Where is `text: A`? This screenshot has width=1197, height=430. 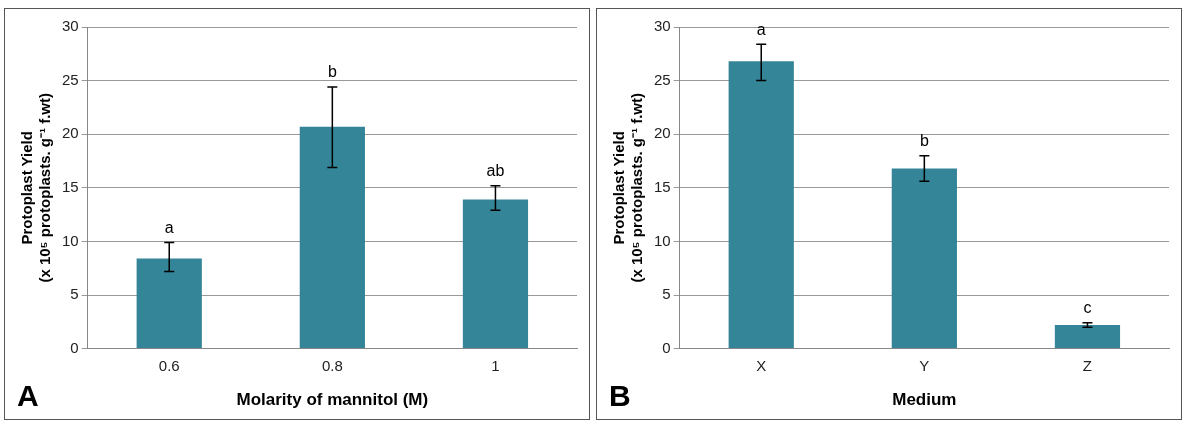 text: A is located at coordinates (28, 396).